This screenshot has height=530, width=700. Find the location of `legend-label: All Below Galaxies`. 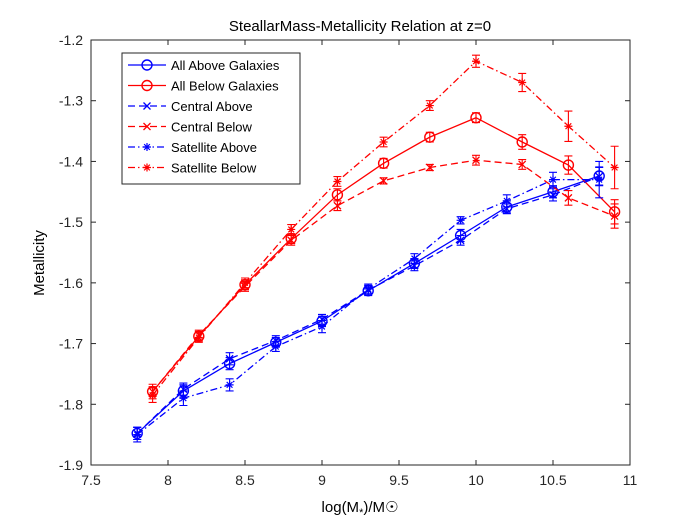

legend-label: All Below Galaxies is located at coordinates (225, 86).